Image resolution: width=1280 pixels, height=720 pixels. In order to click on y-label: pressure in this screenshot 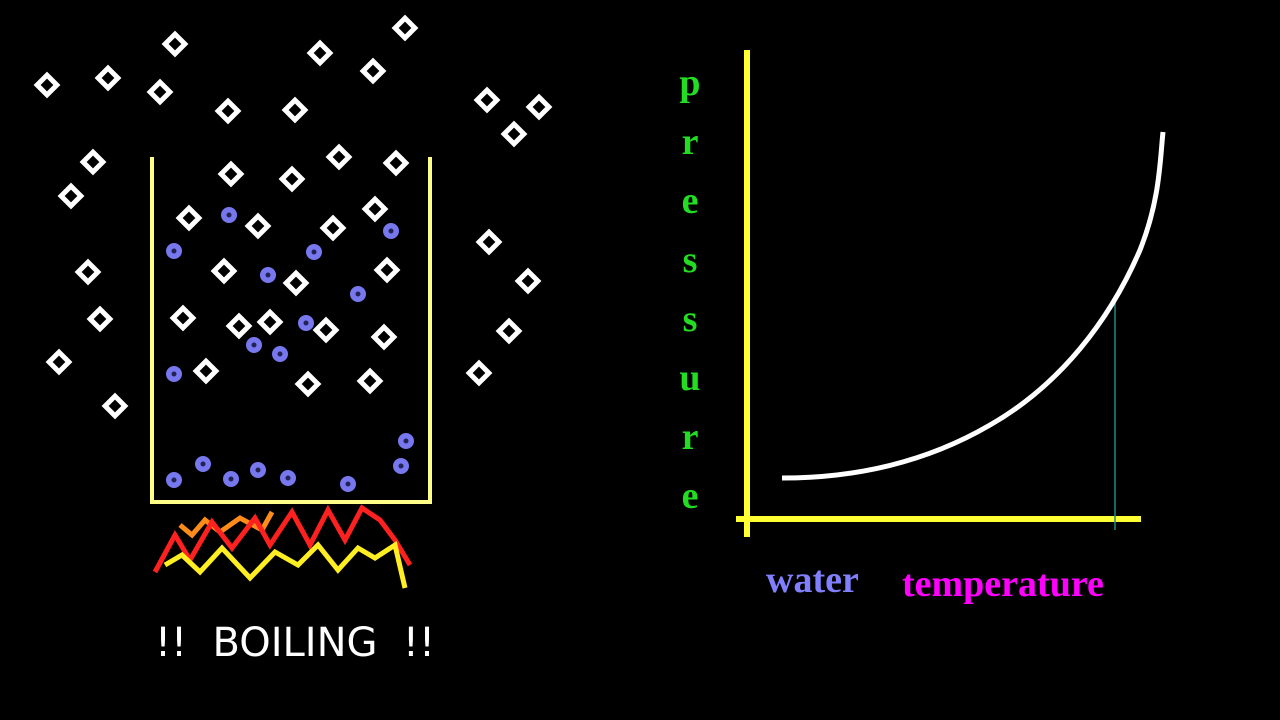, I will do `click(690, 298)`.